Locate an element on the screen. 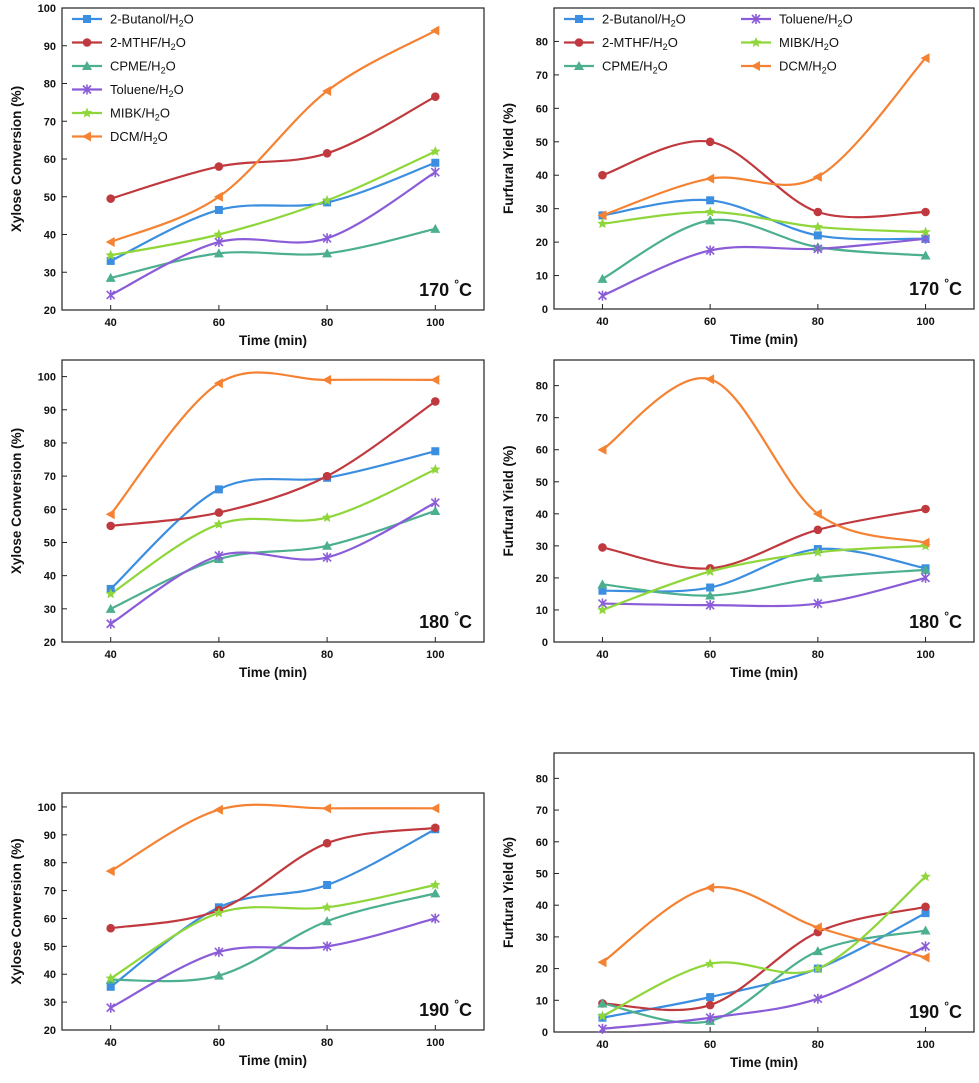  y-axis-title: Furfural Yield (%) is located at coordinates (508, 892).